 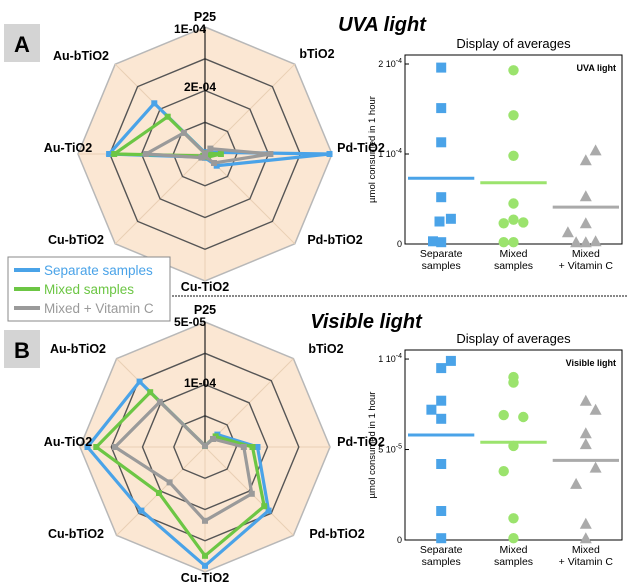 What do you see at coordinates (99, 308) in the screenshot?
I see `legend-label-vitc: Mixed + Vitamin C` at bounding box center [99, 308].